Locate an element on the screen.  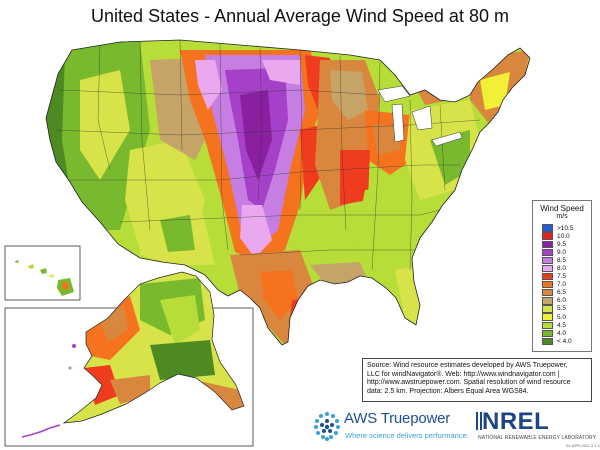
legend-item: 5.5 is located at coordinates (566, 309).